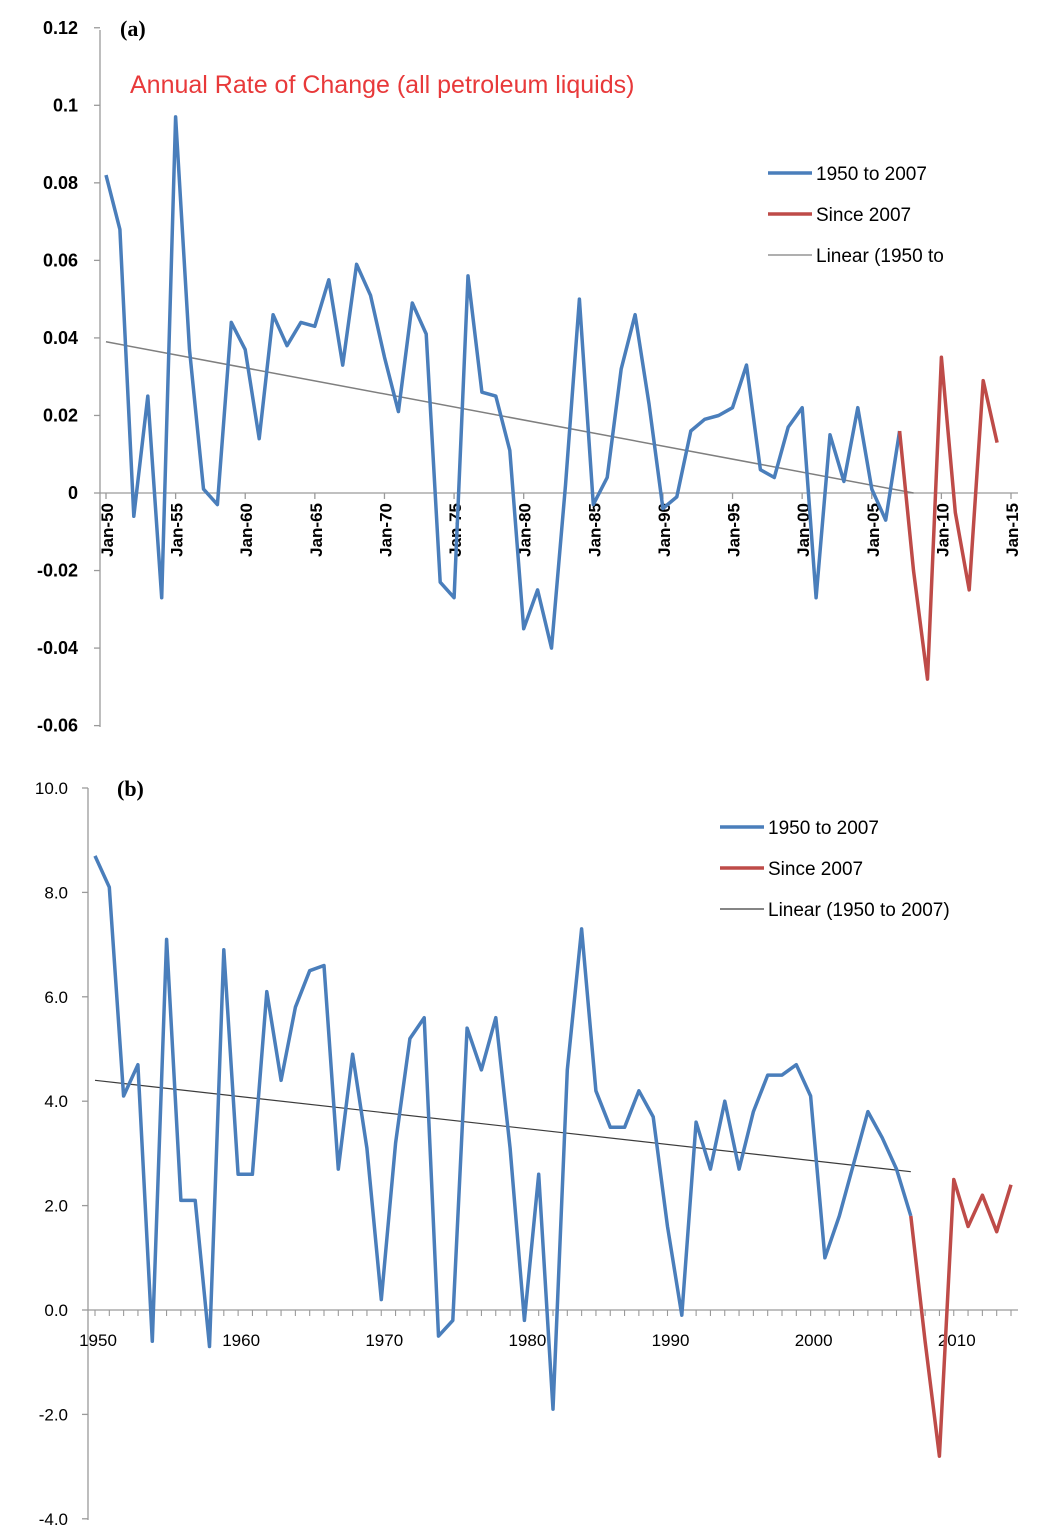  Describe the element at coordinates (246, 530) in the screenshot. I see `x-tick-label: Jan-60` at that location.